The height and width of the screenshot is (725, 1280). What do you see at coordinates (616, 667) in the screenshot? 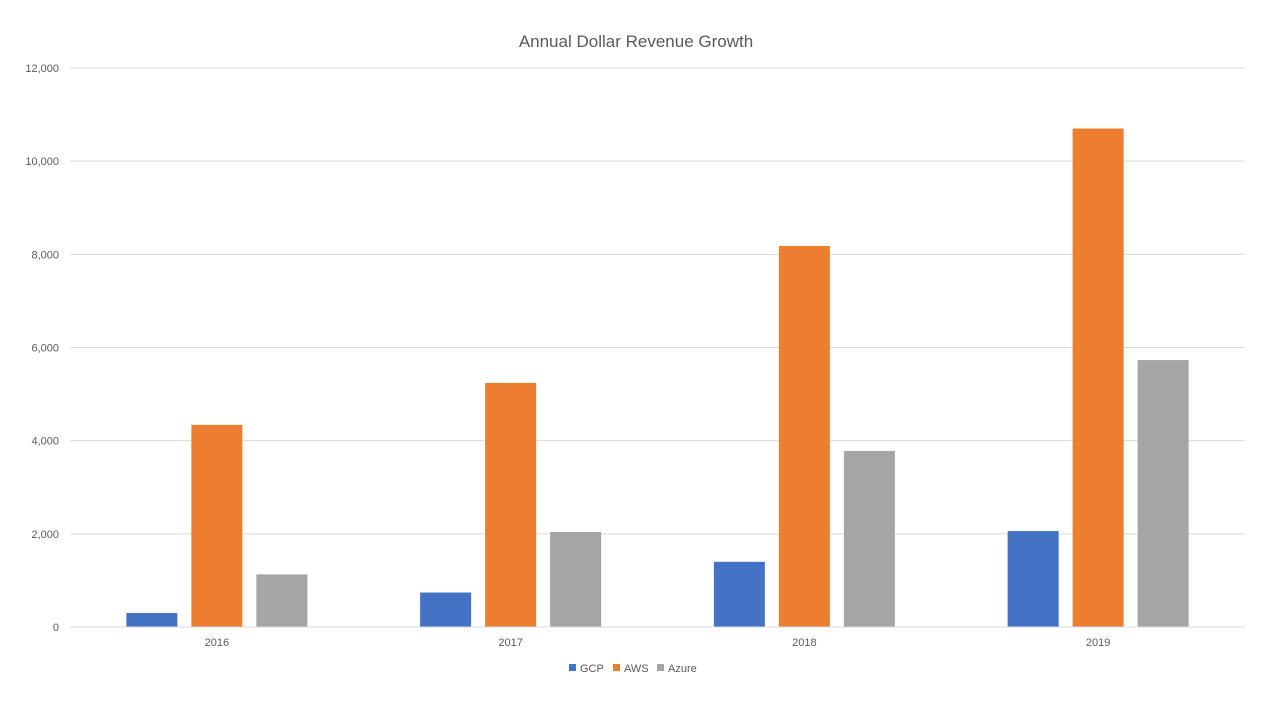
I see `legend-swatch-aws` at bounding box center [616, 667].